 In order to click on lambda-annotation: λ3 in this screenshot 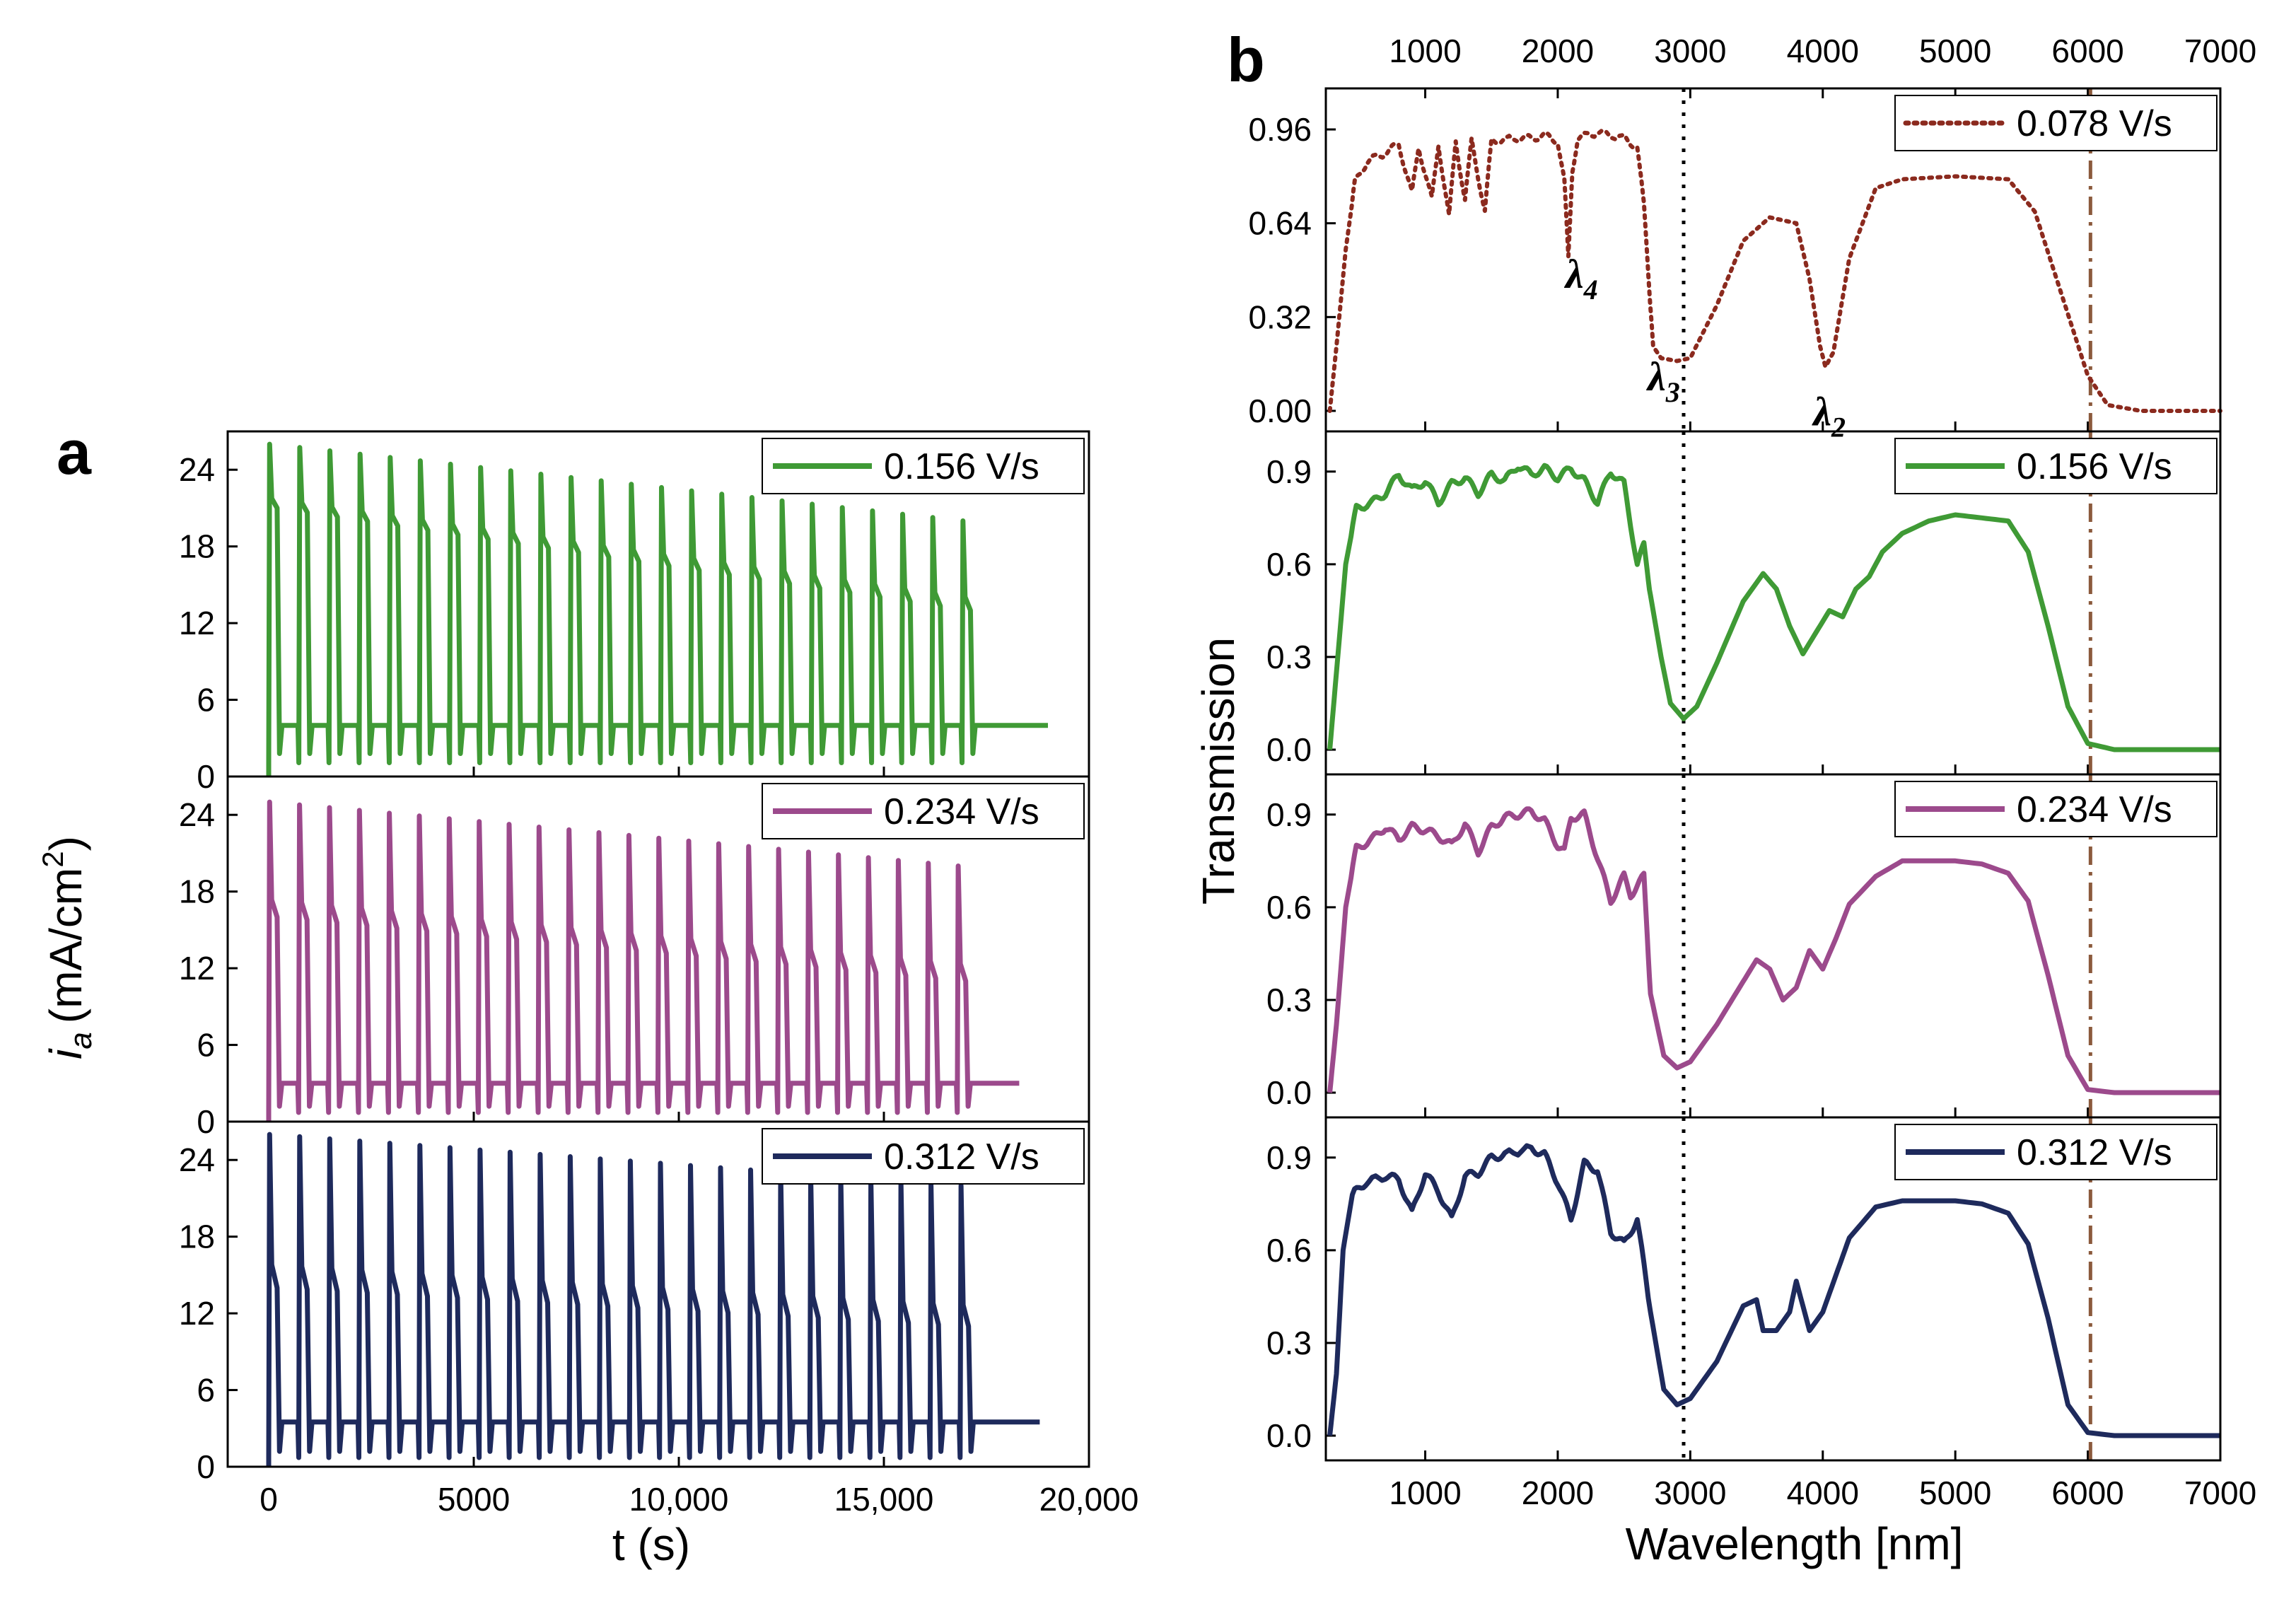, I will do `click(1663, 381)`.